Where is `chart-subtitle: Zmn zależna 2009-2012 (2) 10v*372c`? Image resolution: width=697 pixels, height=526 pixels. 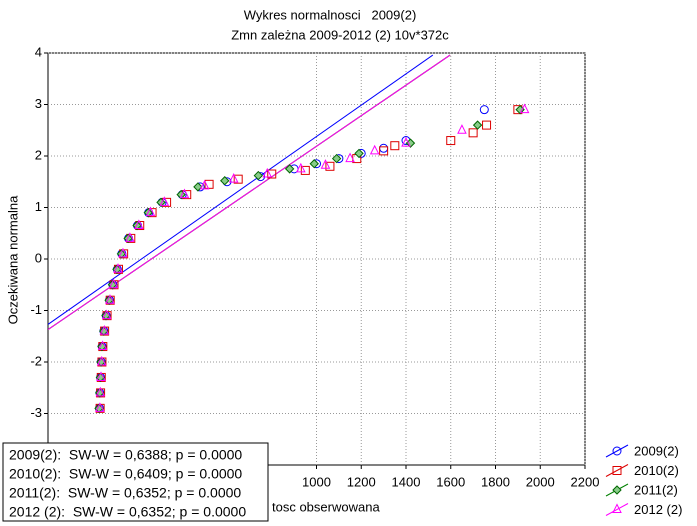
chart-subtitle: Zmn zależna 2009-2012 (2) 10v*372c is located at coordinates (340, 34).